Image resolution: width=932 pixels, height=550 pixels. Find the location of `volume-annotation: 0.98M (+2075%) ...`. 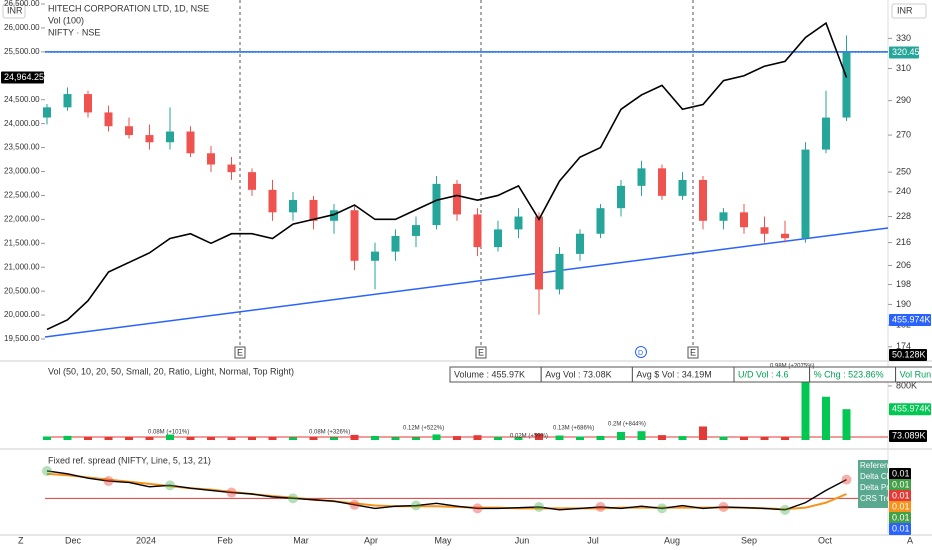

volume-annotation: 0.98M (+2075%) ... is located at coordinates (796, 367).